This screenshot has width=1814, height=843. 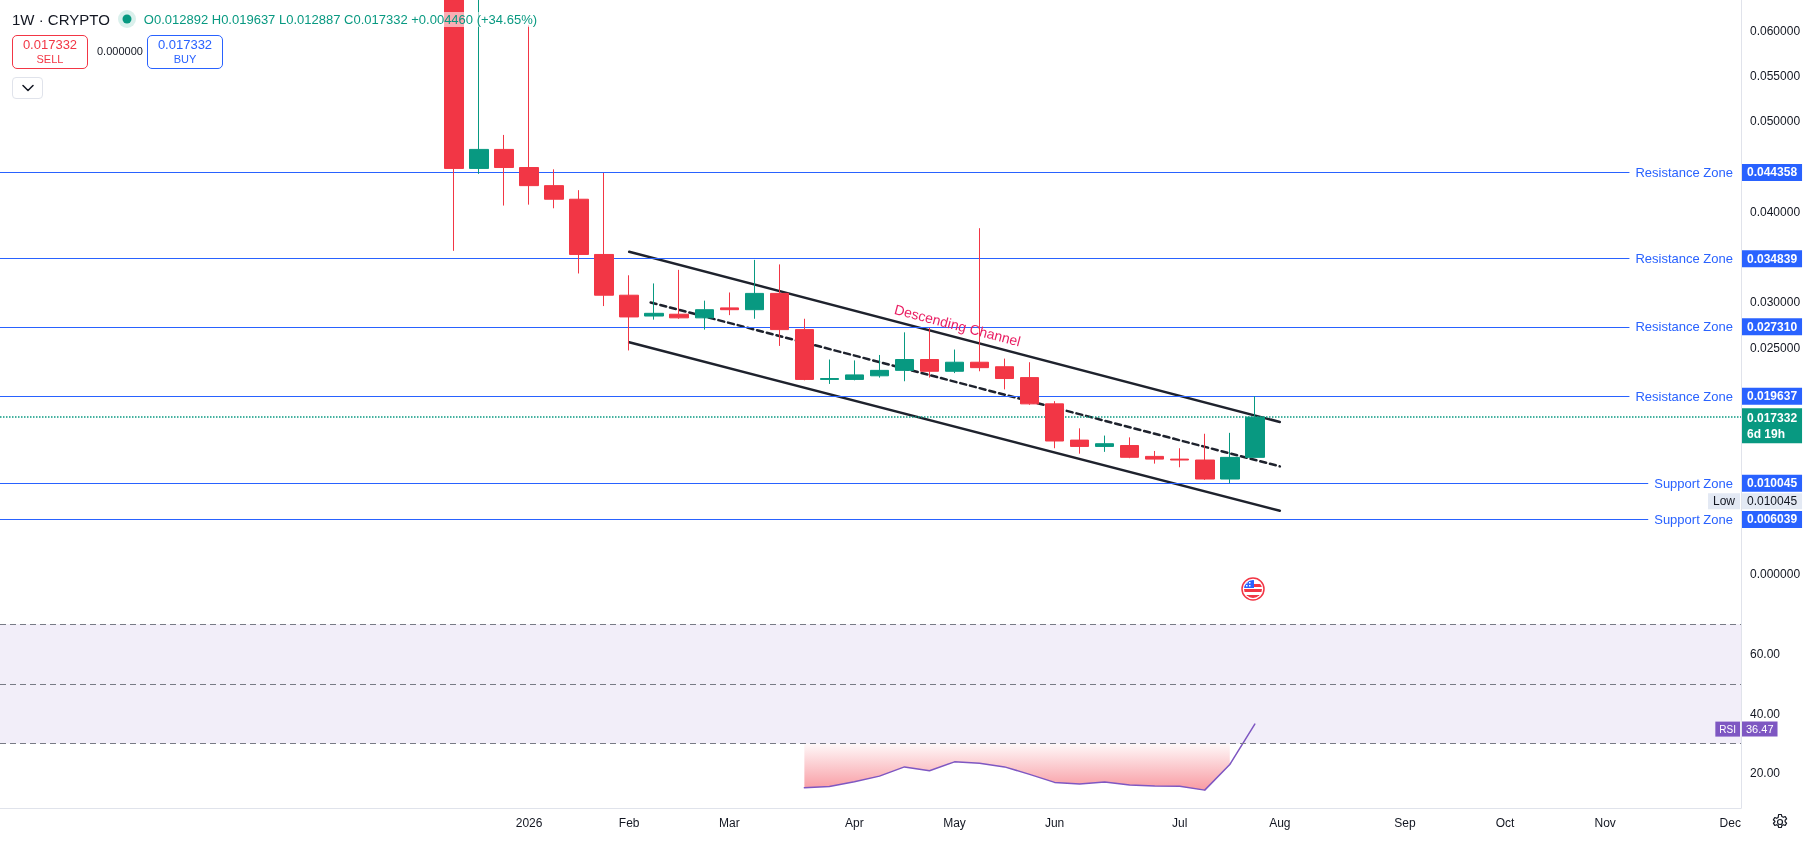 I want to click on text: O0.012892 H0.019637 L0.012887 C0.017332 +0.004460 (+34.65%), so click(x=340, y=19).